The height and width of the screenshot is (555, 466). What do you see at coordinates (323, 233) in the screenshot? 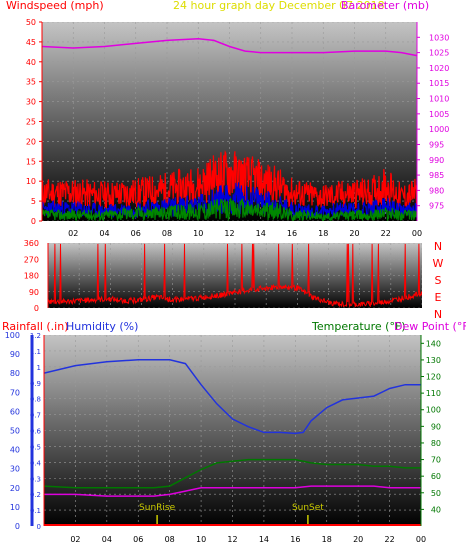
I see `x-tick-label: 18` at bounding box center [323, 233].